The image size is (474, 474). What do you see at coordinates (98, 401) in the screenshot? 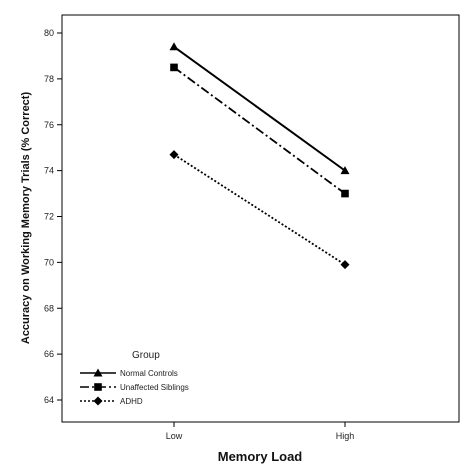
I see `legend-marker-adhd` at bounding box center [98, 401].